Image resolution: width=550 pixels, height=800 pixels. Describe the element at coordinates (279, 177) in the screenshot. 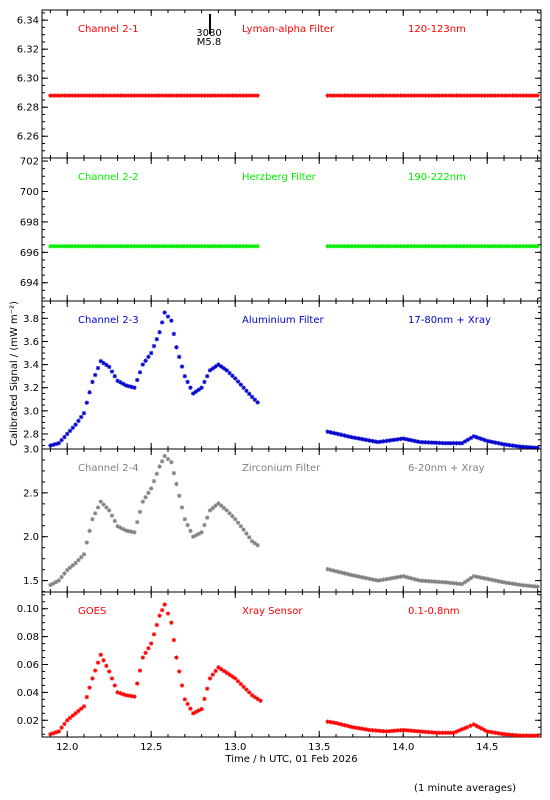

I see `panel-filter-label: Herzberg Filter` at that location.